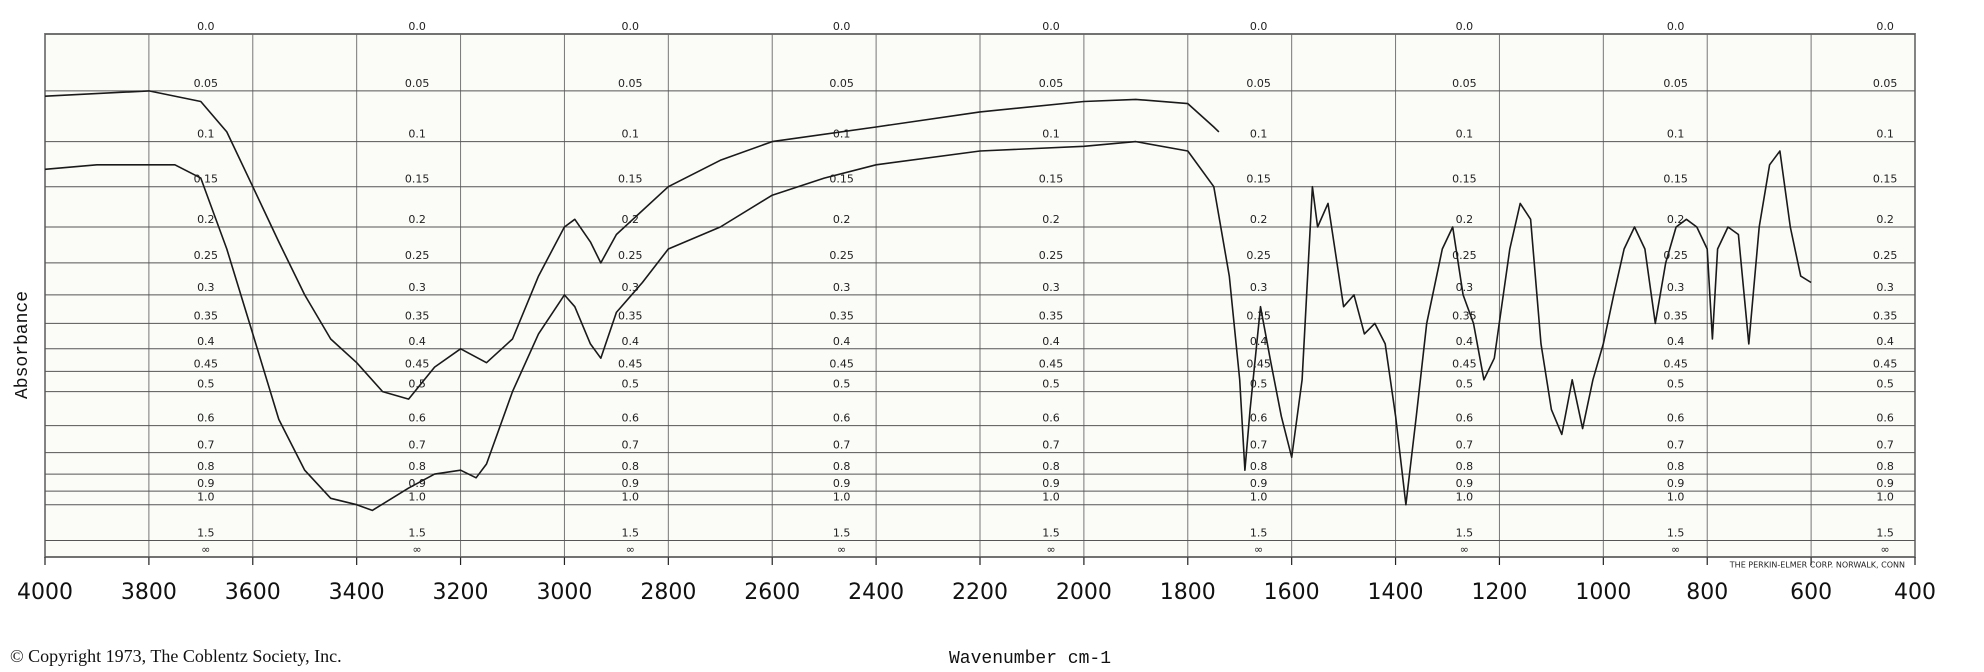  I want to click on y-axis-title: Absorbance, so click(23, 345).